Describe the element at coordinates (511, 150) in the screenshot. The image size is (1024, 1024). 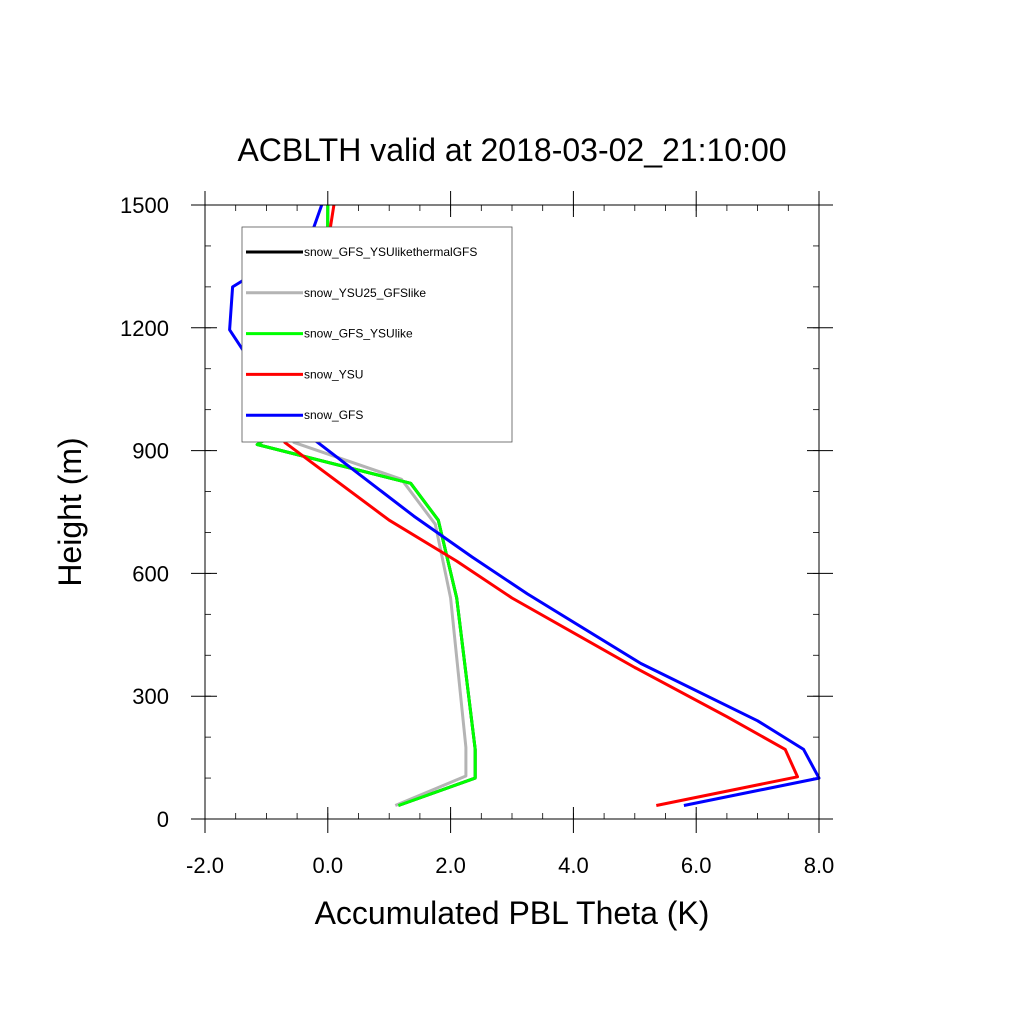
I see `chart-title: ACBLTH valid at 2018-03-02_21:10:00` at that location.